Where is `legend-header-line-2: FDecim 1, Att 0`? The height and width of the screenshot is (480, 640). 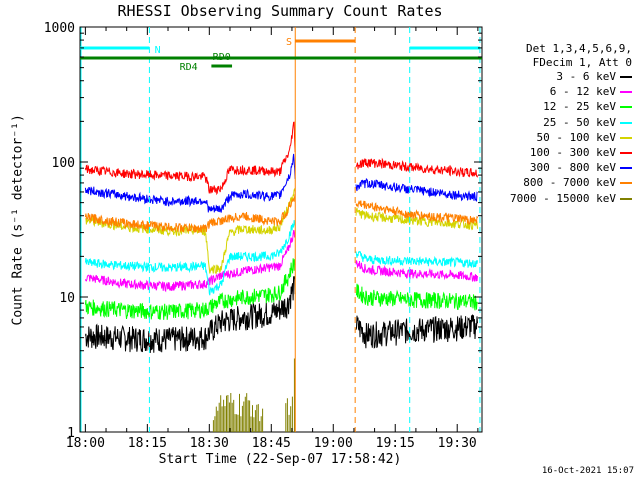 legend-header-line-2: FDecim 1, Att 0 is located at coordinates (582, 62).